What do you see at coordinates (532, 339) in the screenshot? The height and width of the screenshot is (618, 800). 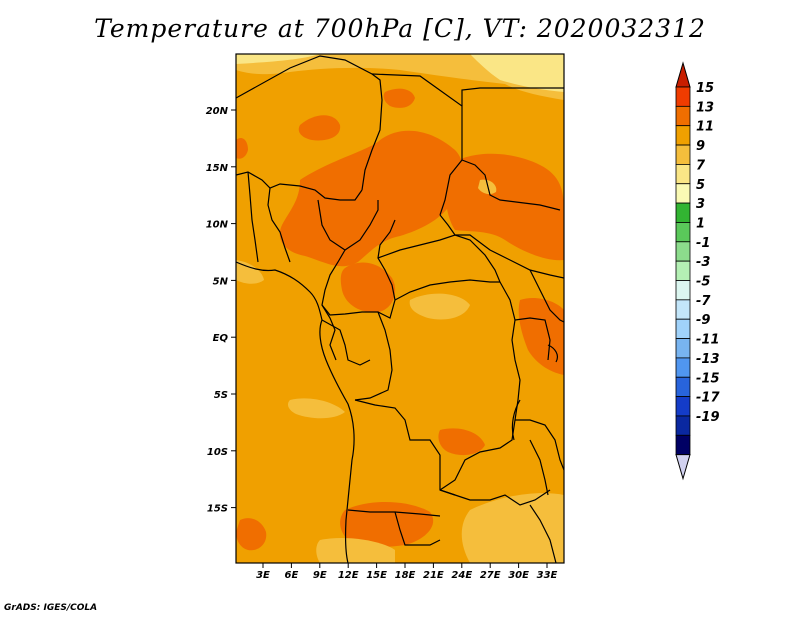 I see `border-uganda` at bounding box center [532, 339].